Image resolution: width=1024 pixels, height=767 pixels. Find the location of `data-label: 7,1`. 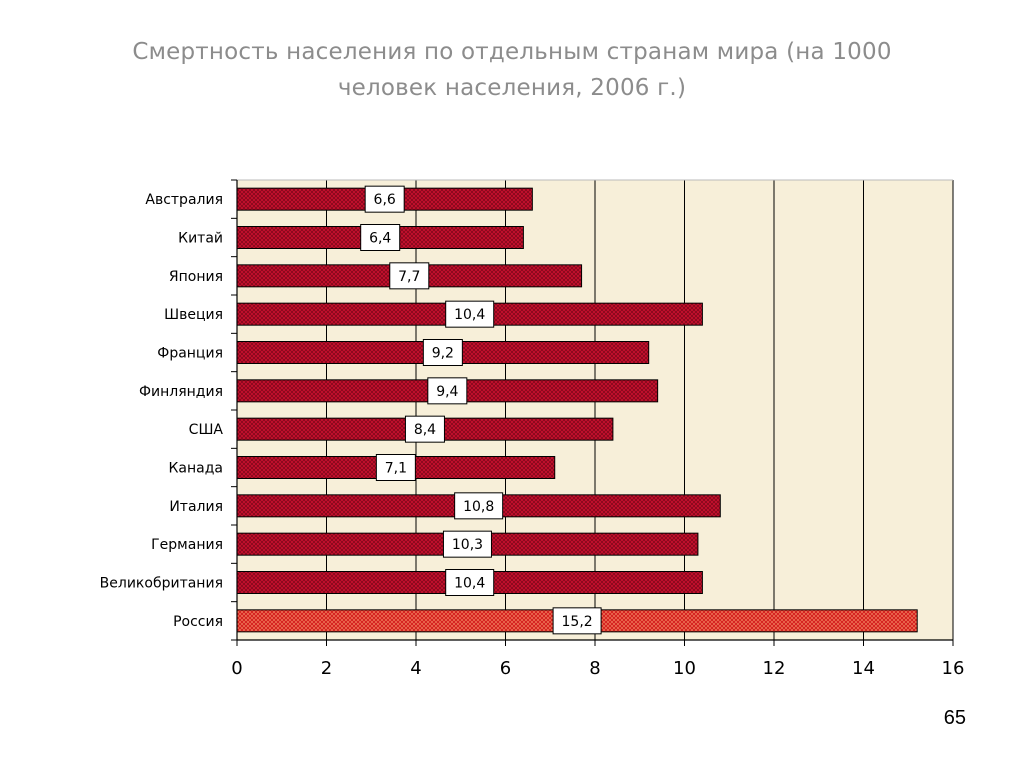

data-label: 7,1 is located at coordinates (396, 469).